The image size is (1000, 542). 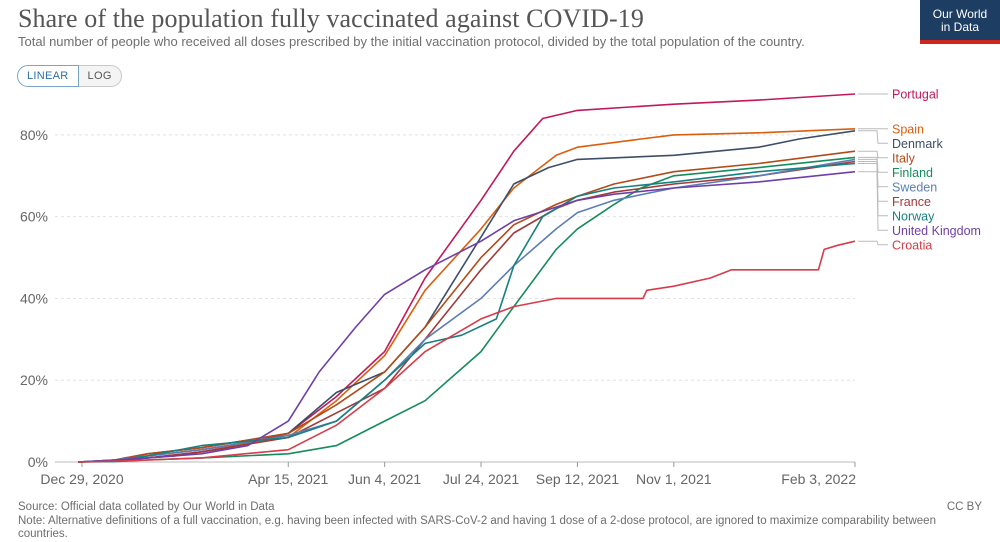 What do you see at coordinates (904, 158) in the screenshot?
I see `legend-label: Italy` at bounding box center [904, 158].